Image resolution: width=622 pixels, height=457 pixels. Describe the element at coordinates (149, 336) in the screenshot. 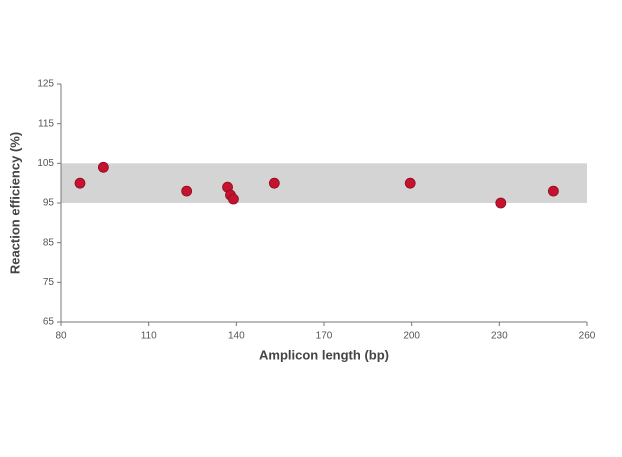

I see `x-tick-label: 110` at that location.